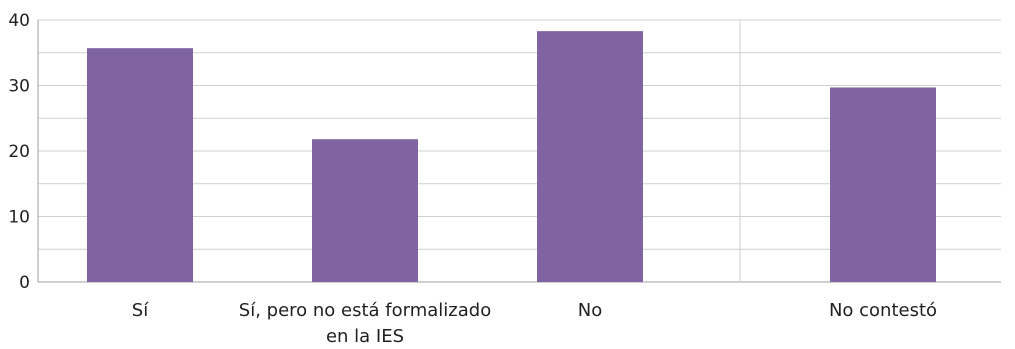 The image size is (1015, 349). Describe the element at coordinates (590, 310) in the screenshot. I see `x-tick-label: No` at that location.